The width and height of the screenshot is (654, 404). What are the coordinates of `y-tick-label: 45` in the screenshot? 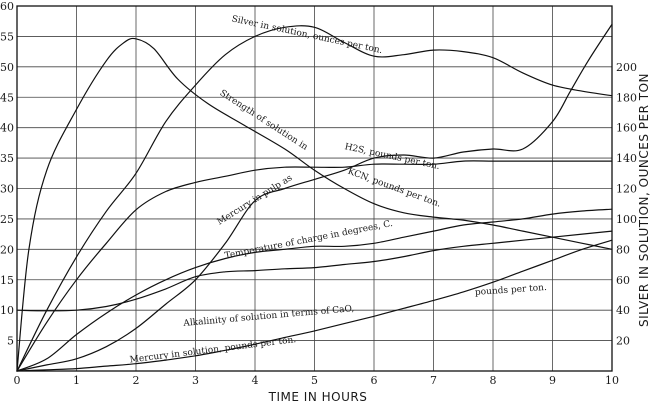 It's located at (7, 97).